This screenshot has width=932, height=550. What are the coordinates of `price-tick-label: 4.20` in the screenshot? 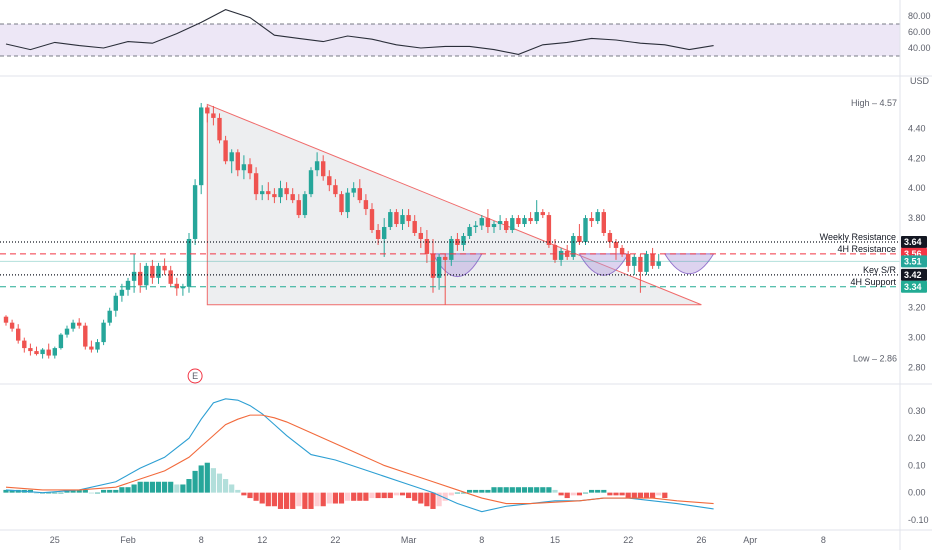 It's located at (917, 158).